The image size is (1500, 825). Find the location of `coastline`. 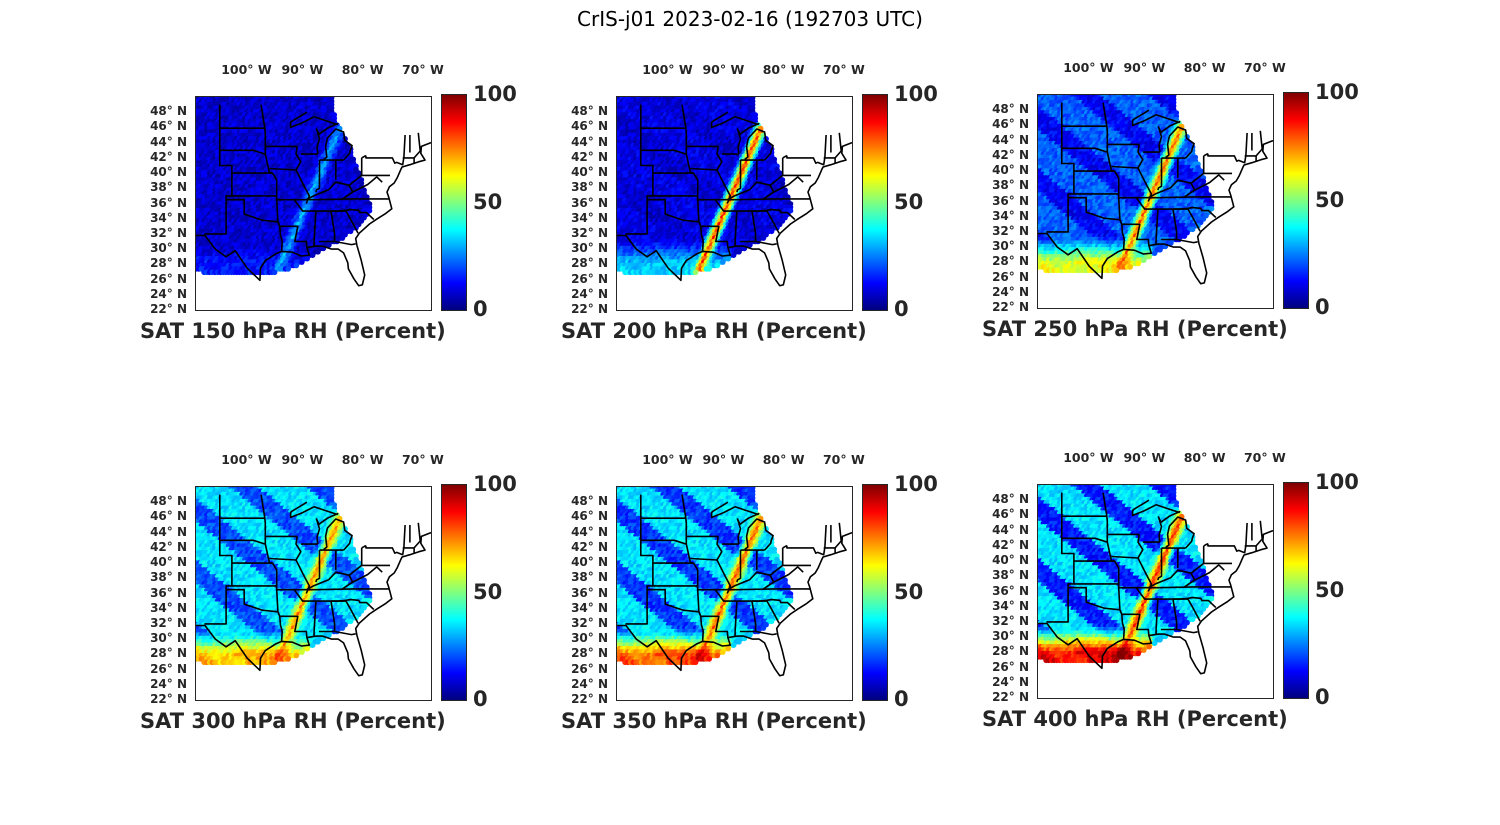

coastline is located at coordinates (313, 214).